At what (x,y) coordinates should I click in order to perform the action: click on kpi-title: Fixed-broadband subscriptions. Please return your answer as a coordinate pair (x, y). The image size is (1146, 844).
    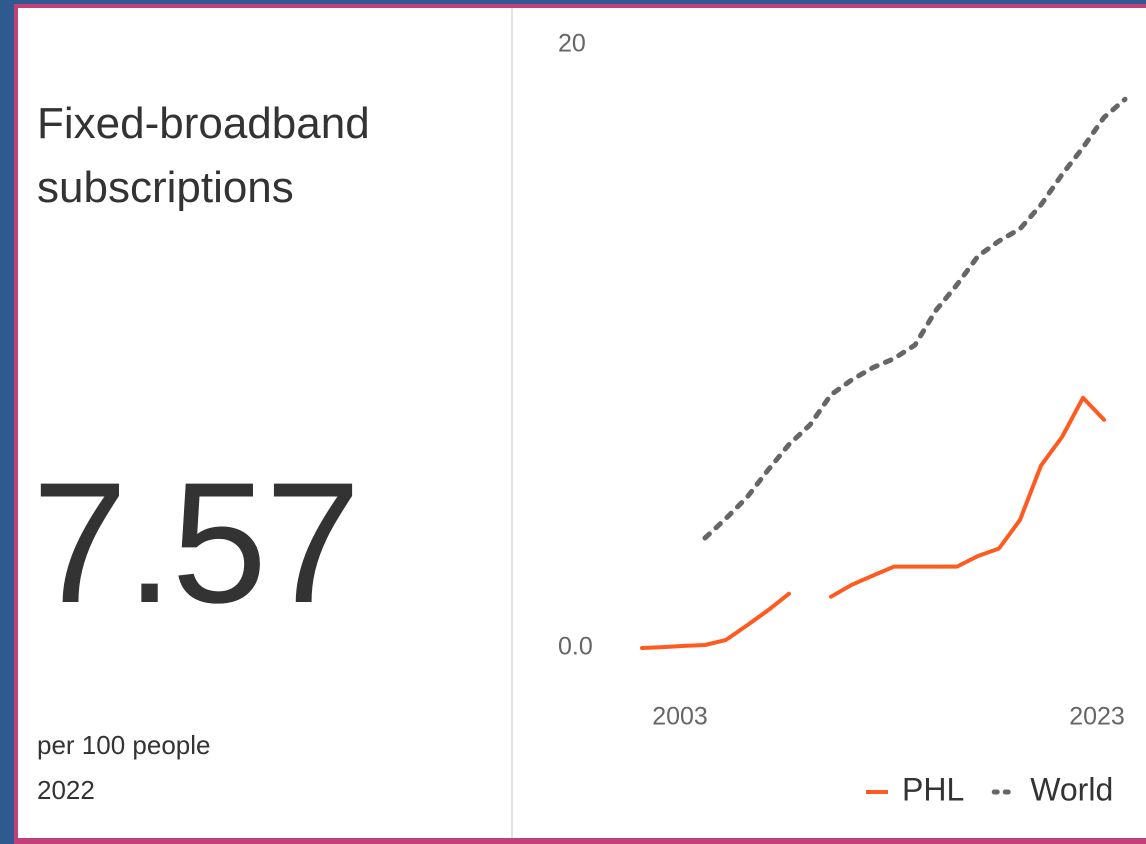
    Looking at the image, I should click on (203, 155).